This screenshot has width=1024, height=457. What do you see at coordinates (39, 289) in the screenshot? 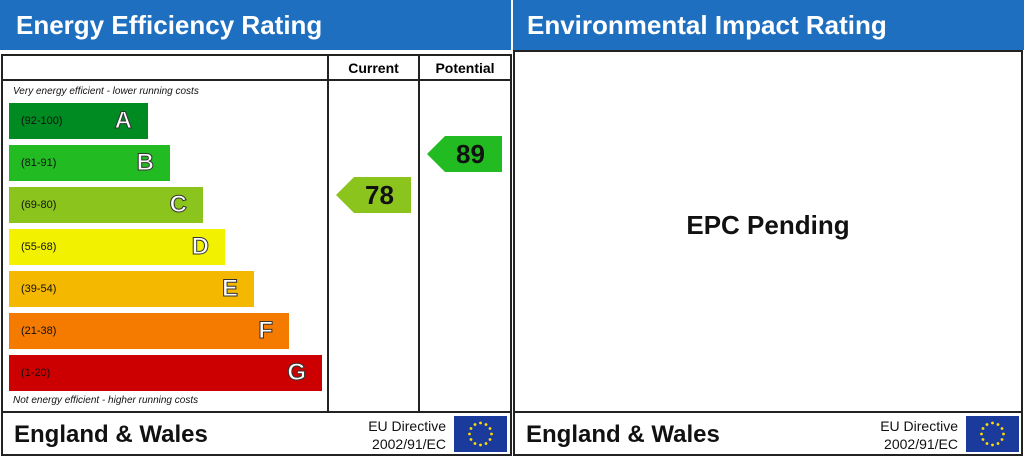
I see `band-range: (39-54)` at bounding box center [39, 289].